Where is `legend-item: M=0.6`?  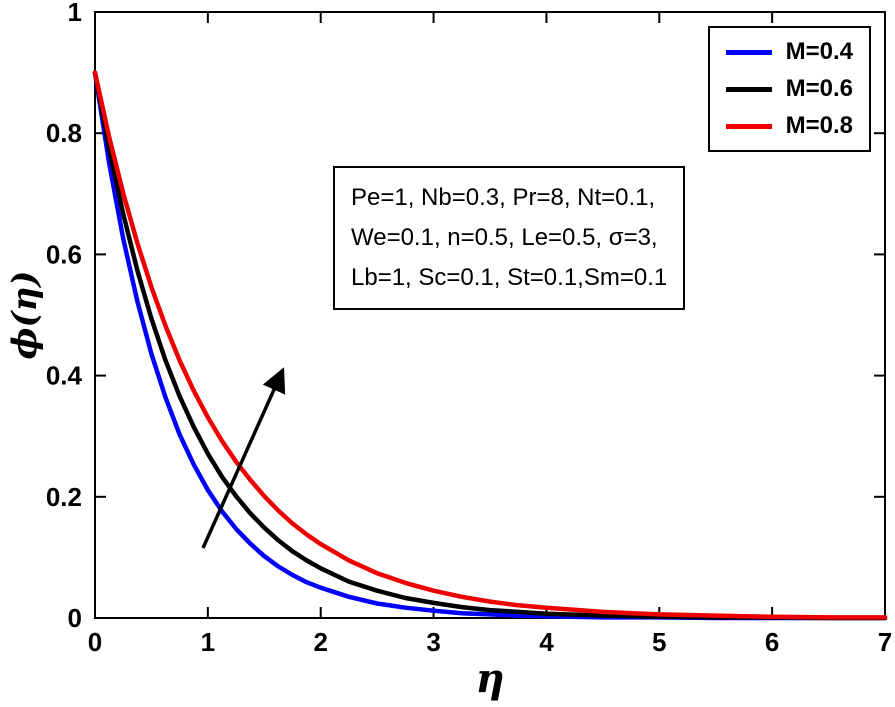
legend-item: M=0.6 is located at coordinates (789, 88).